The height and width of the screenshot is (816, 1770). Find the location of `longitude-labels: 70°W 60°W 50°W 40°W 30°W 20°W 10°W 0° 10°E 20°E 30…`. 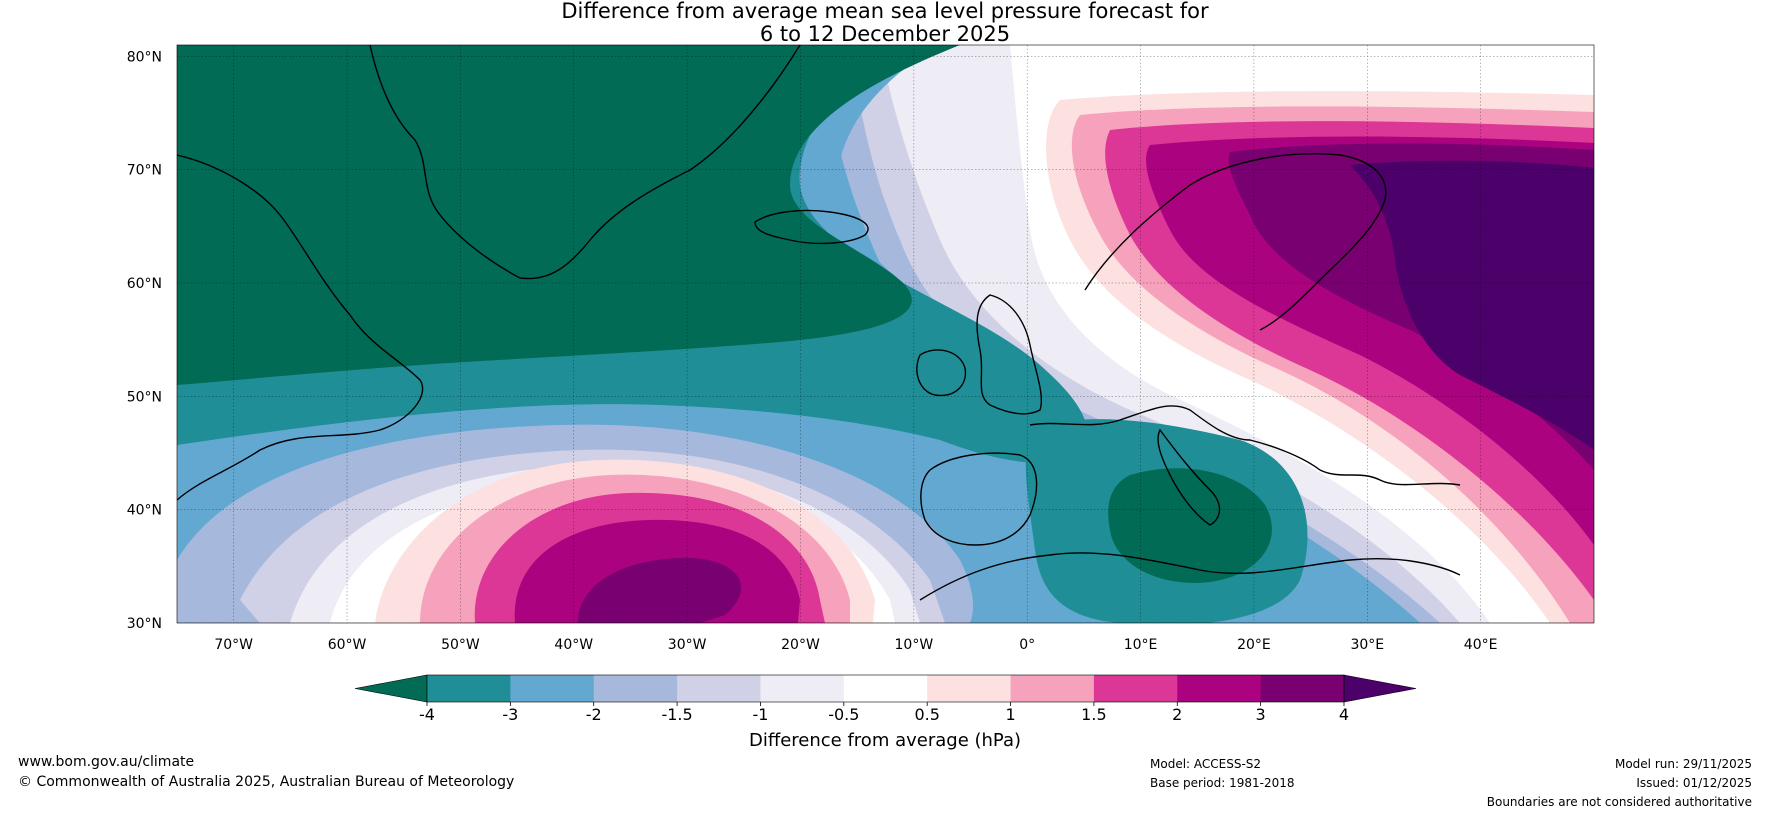

longitude-labels: 70°W 60°W 50°W 40°W 30°W 20°W 10°W 0° 10°E 20°E 30… is located at coordinates (855, 645).